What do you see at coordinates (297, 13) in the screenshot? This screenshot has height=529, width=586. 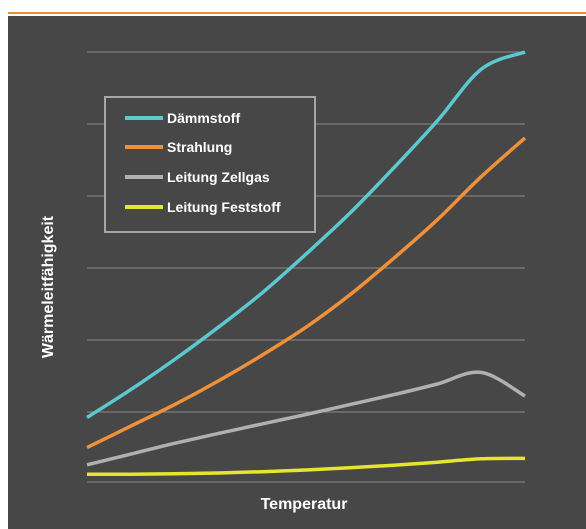 I see `top-rule-line` at bounding box center [297, 13].